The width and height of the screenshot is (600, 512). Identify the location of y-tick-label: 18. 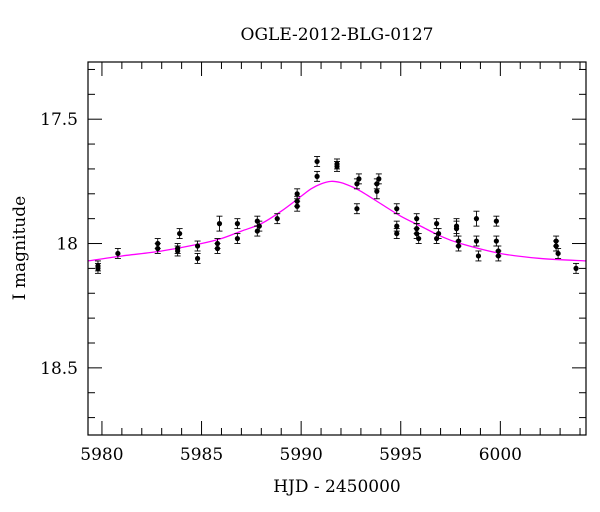
(67, 245).